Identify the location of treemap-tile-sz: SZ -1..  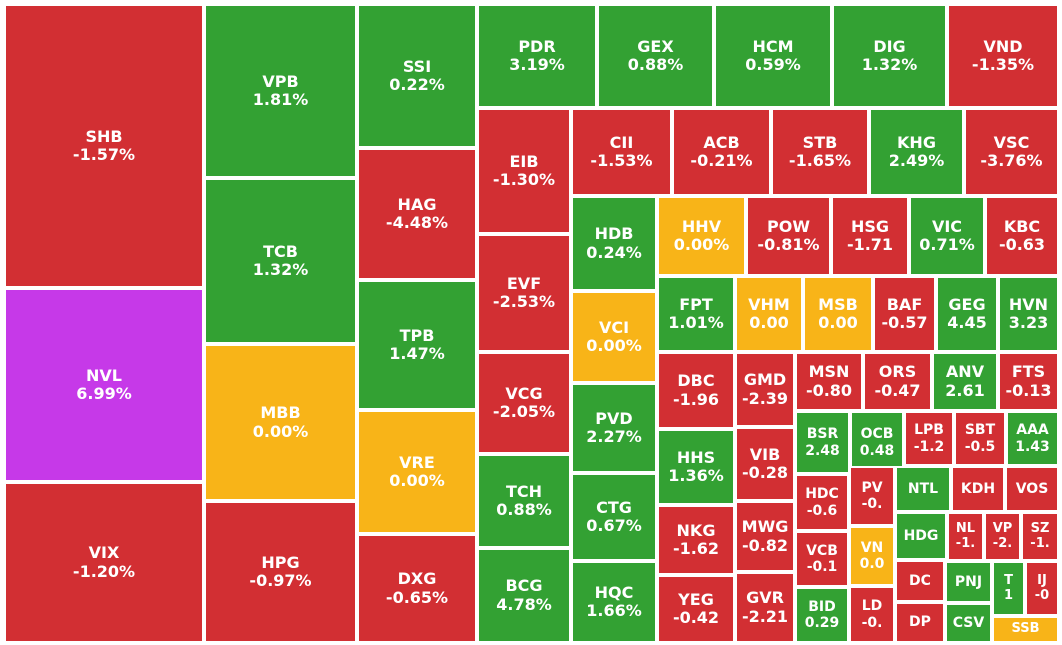
(1040, 536).